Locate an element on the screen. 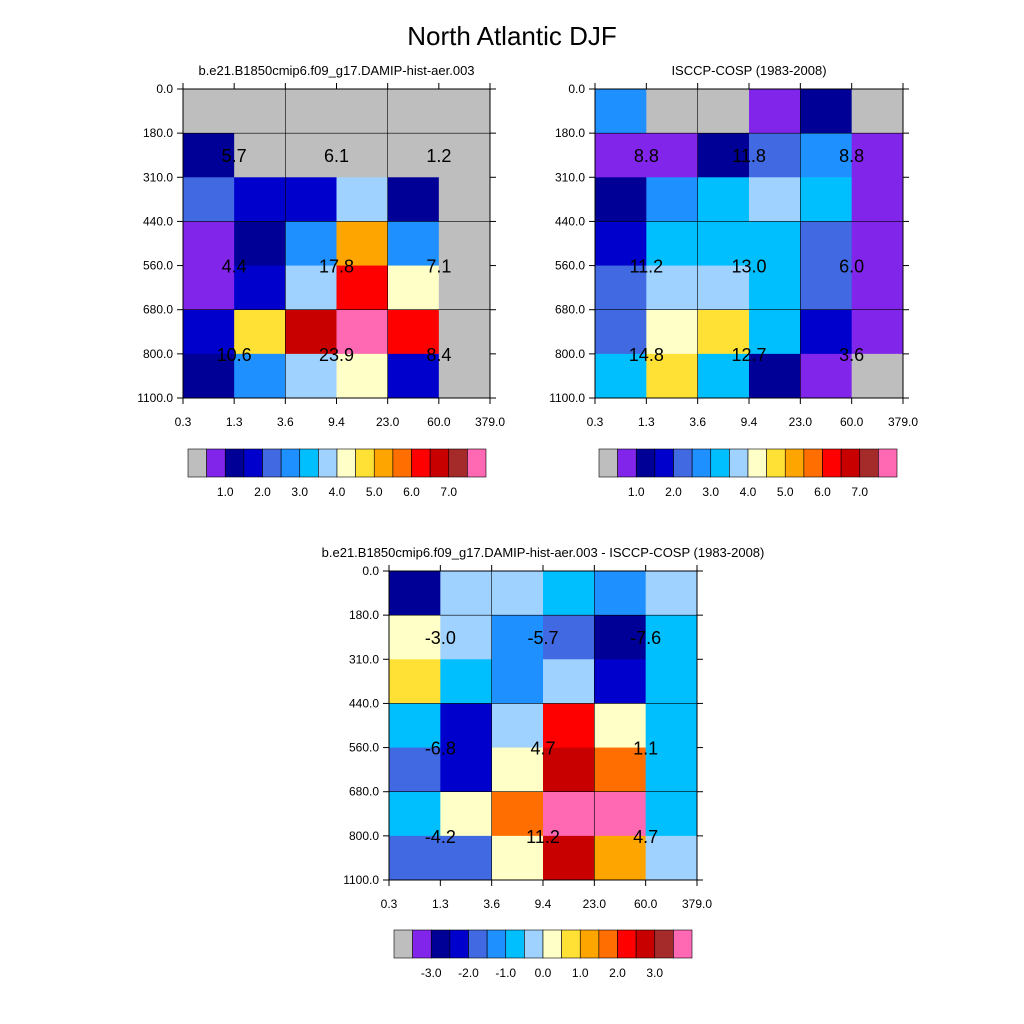 The image size is (1024, 1024). y-tick-label: 310.0 is located at coordinates (570, 177).